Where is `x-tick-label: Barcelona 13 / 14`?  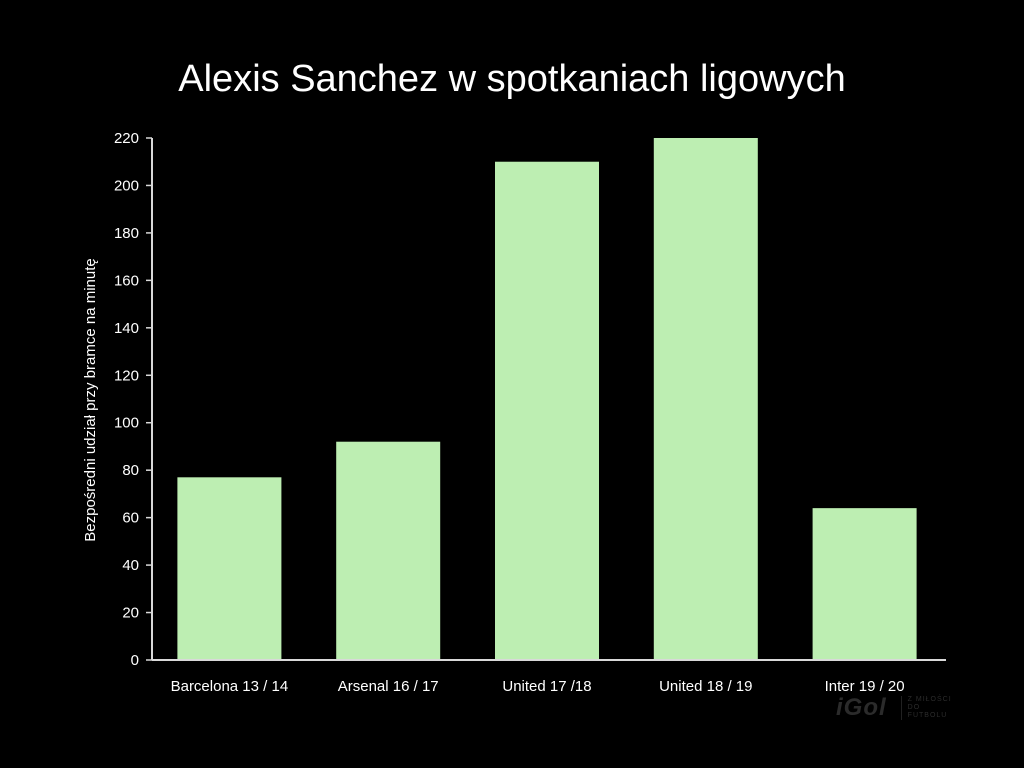
x-tick-label: Barcelona 13 / 14 is located at coordinates (230, 686).